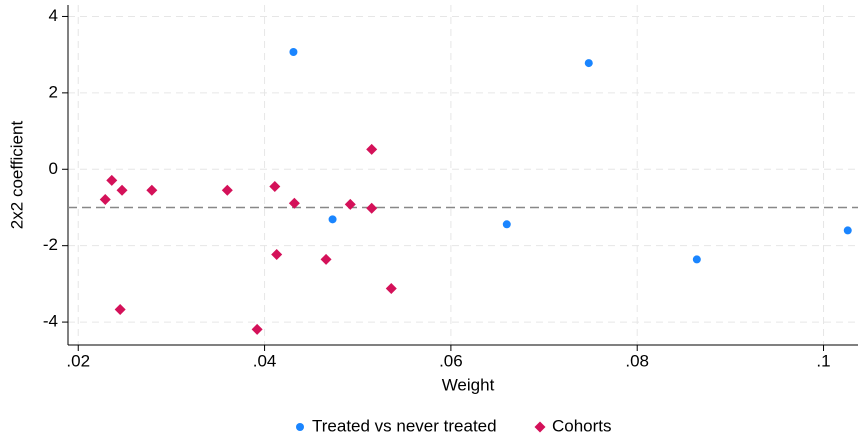  Describe the element at coordinates (582, 425) in the screenshot. I see `legend-label: Cohorts` at that location.